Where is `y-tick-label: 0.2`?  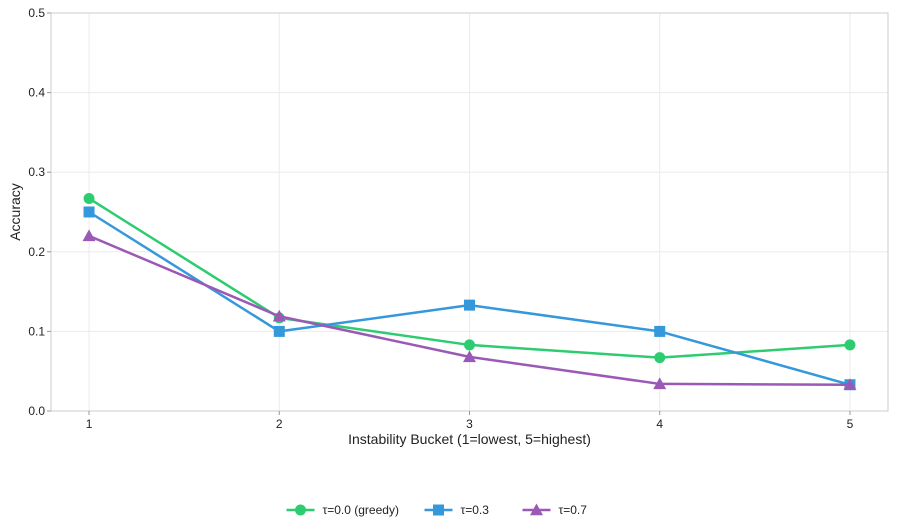 y-tick-label: 0.2 is located at coordinates (36, 252).